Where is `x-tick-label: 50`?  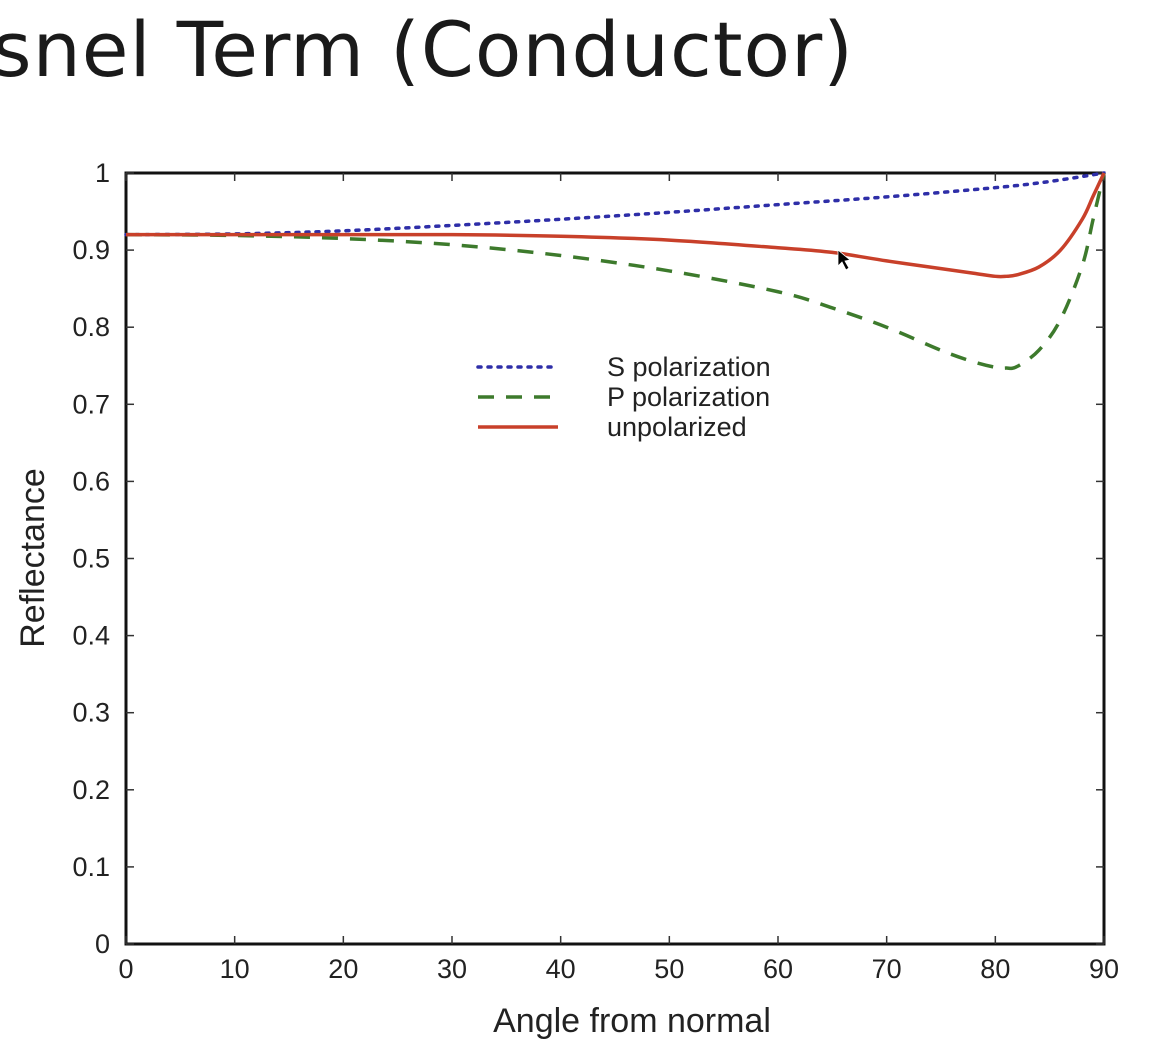
x-tick-label: 50 is located at coordinates (669, 969).